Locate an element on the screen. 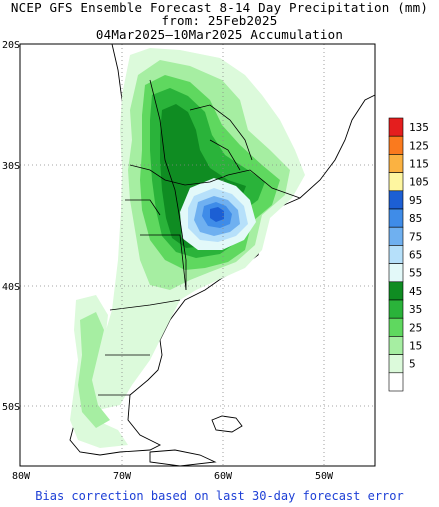 The height and width of the screenshot is (507, 439). lon-label-80w: 80W is located at coordinates (21, 476).